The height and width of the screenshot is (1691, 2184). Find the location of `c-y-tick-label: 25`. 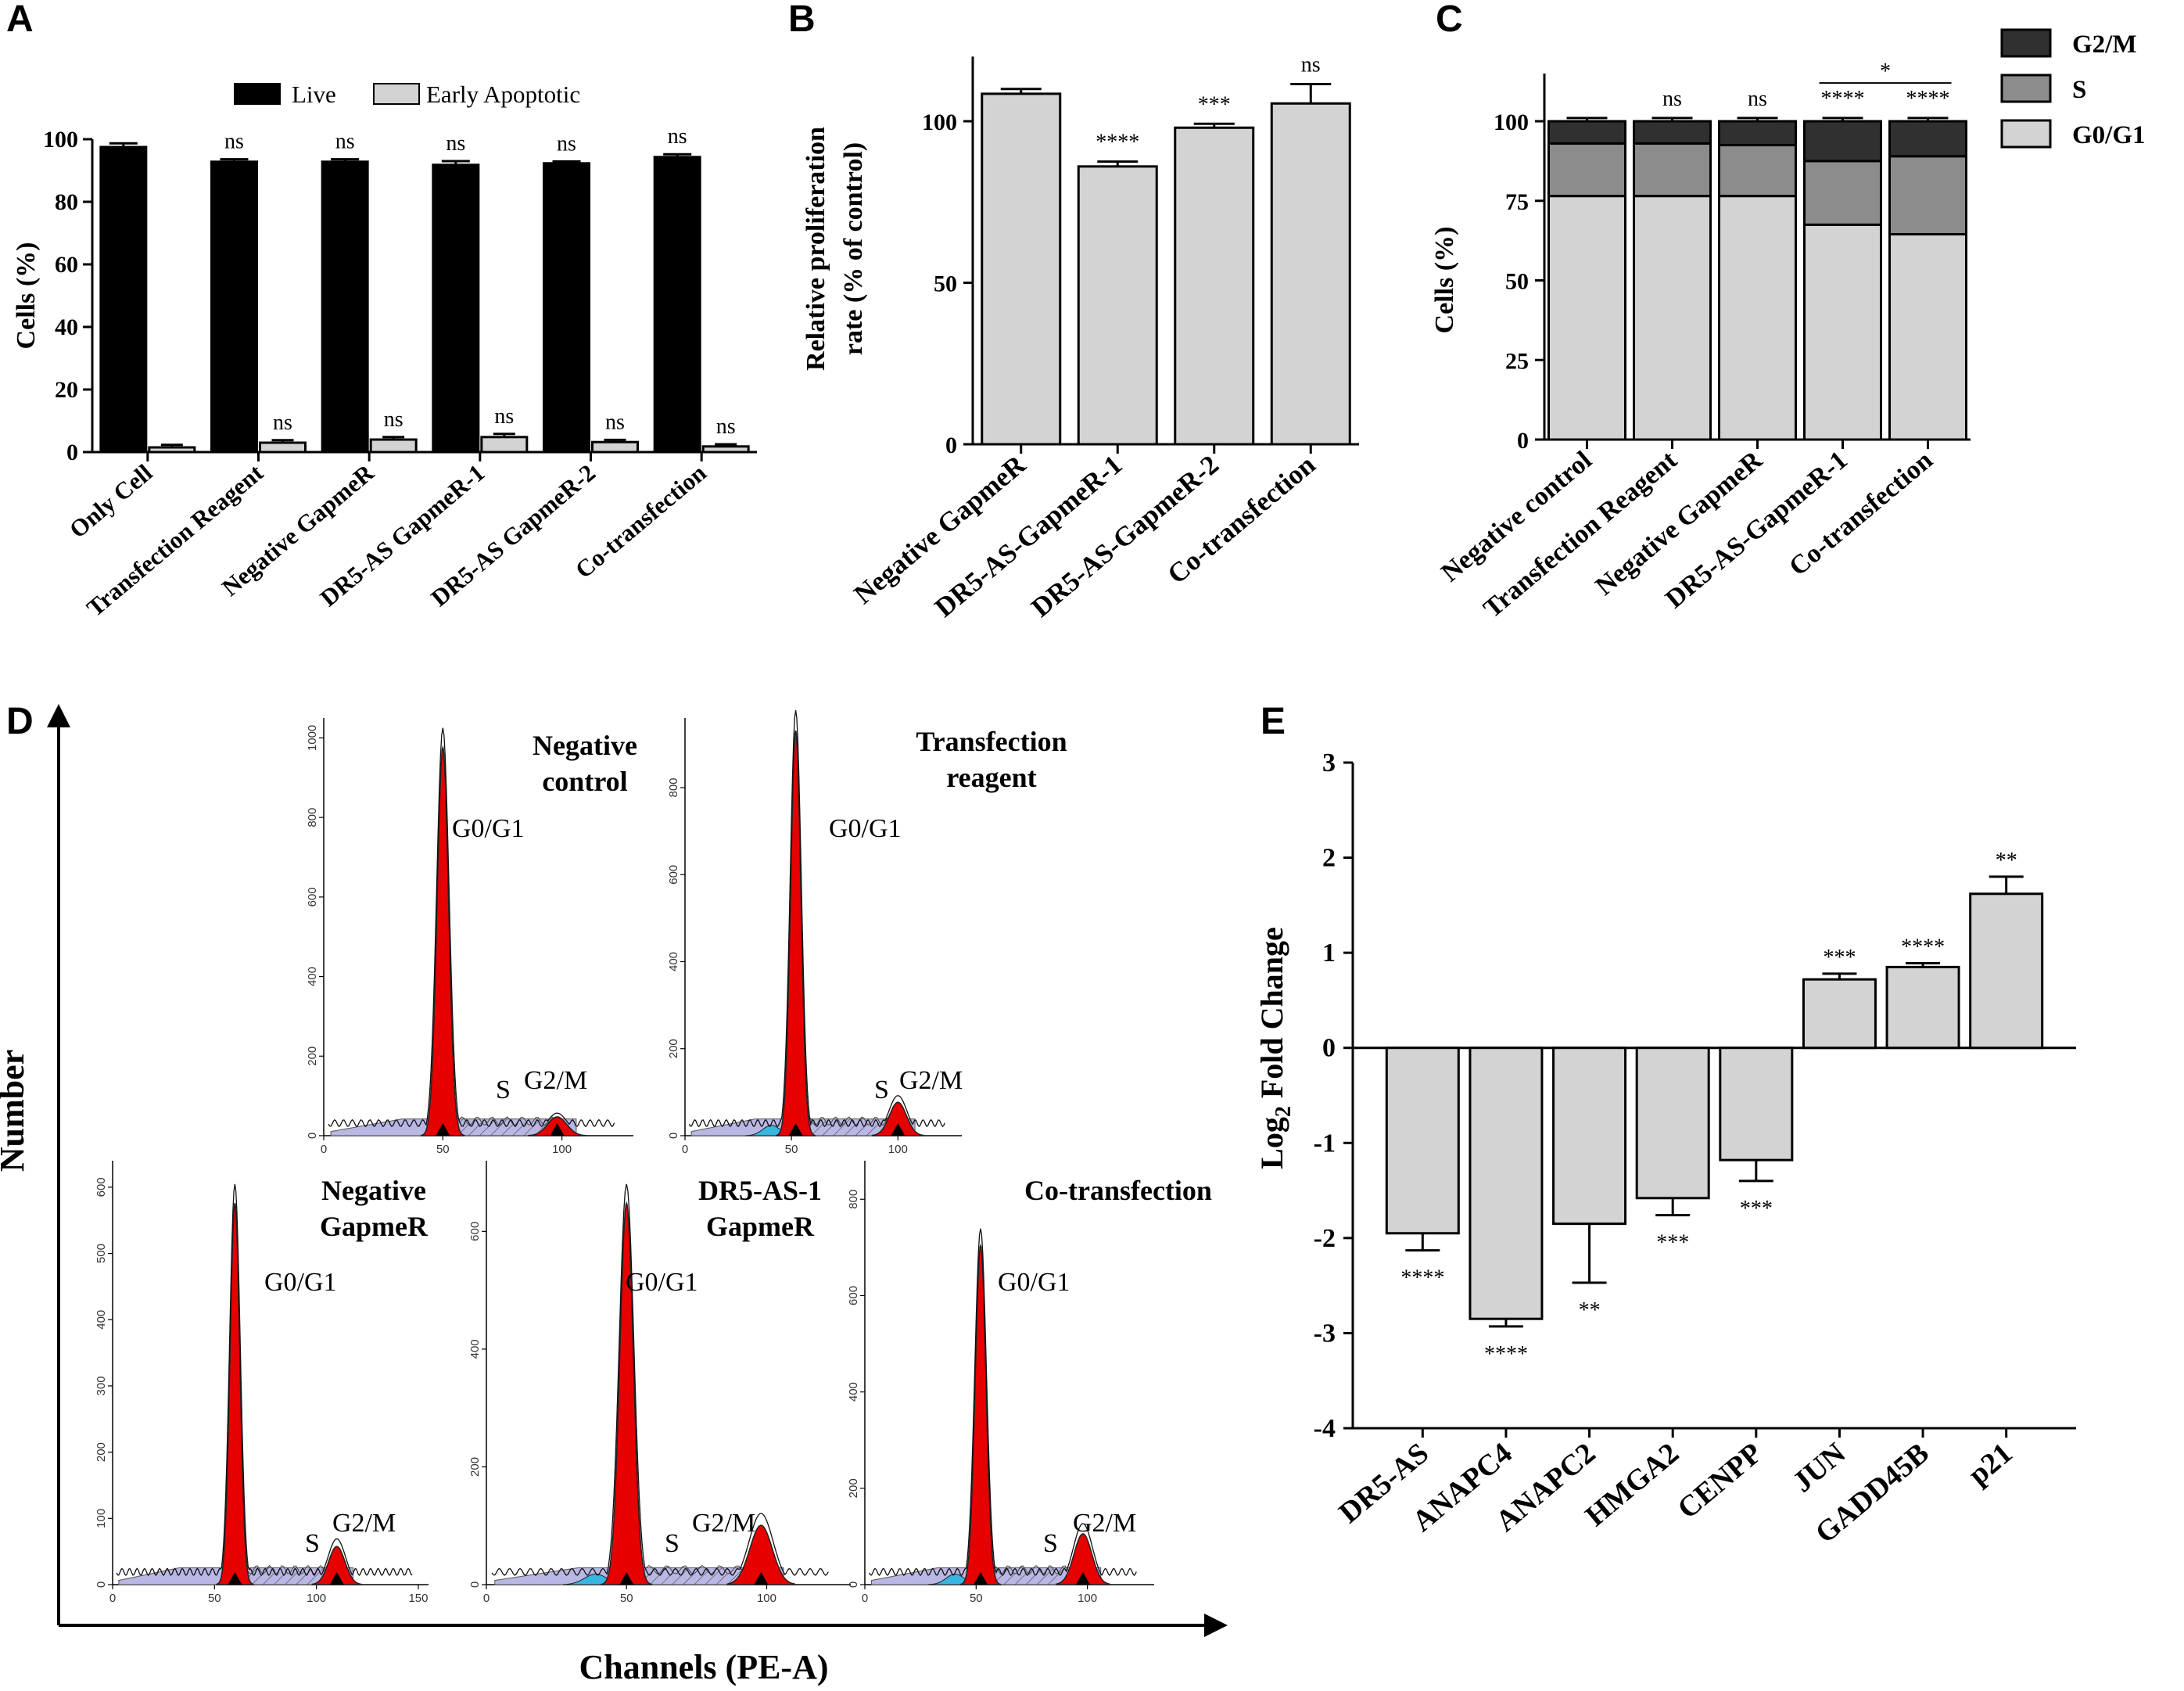

c-y-tick-label: 25 is located at coordinates (1517, 361).